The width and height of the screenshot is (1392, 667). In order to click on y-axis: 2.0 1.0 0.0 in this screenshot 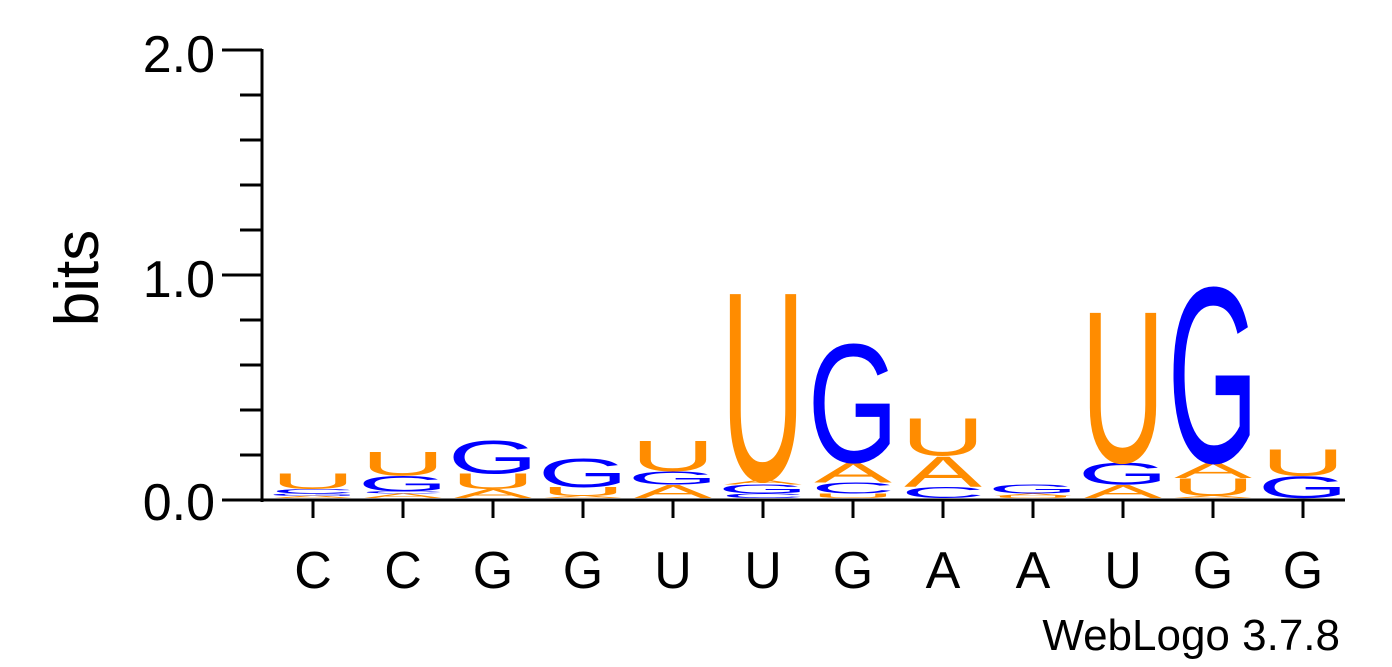, I will do `click(203, 279)`.